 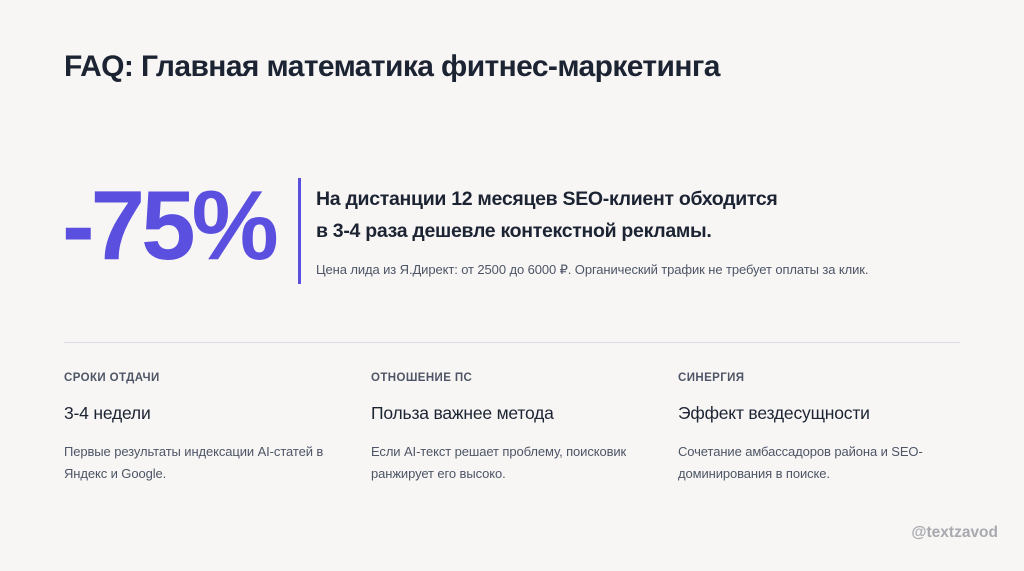 I want to click on column-label: СРОКИ ОТДАЧИ, so click(x=112, y=378).